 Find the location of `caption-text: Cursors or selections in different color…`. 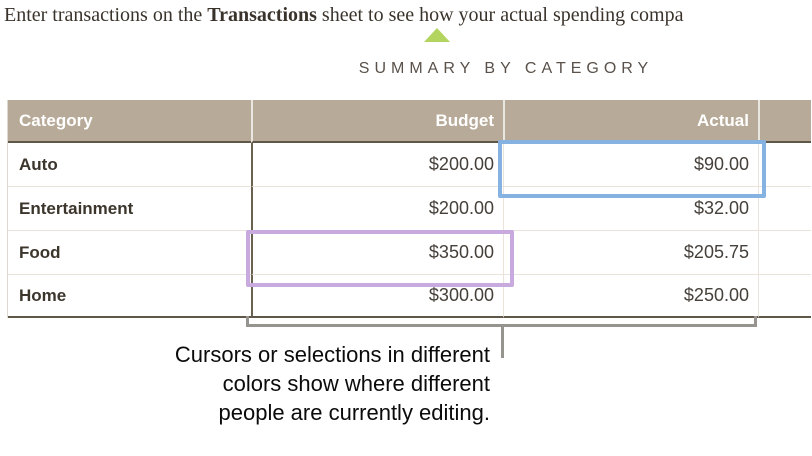

caption-text: Cursors or selections in different color… is located at coordinates (255, 383).